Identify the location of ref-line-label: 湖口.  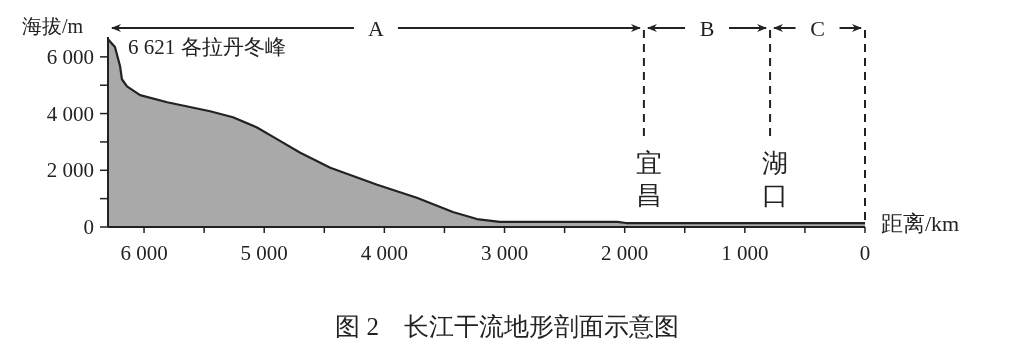
(775, 179).